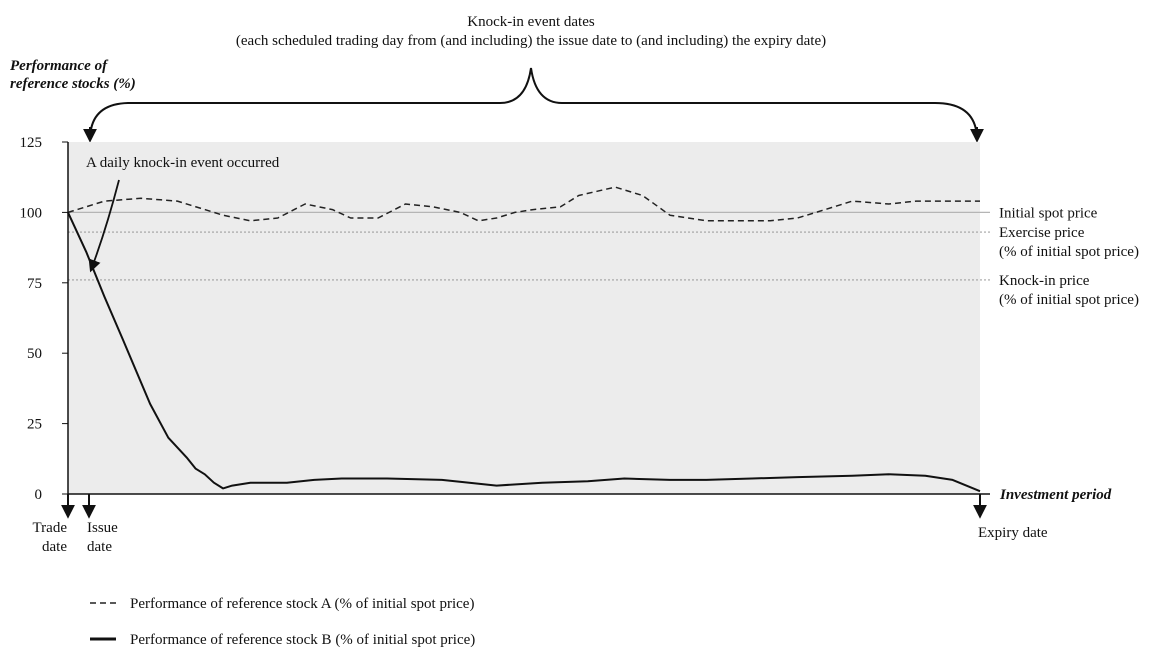 The height and width of the screenshot is (650, 1174). Describe the element at coordinates (54, 547) in the screenshot. I see `trade-date-label-line2: date` at that location.